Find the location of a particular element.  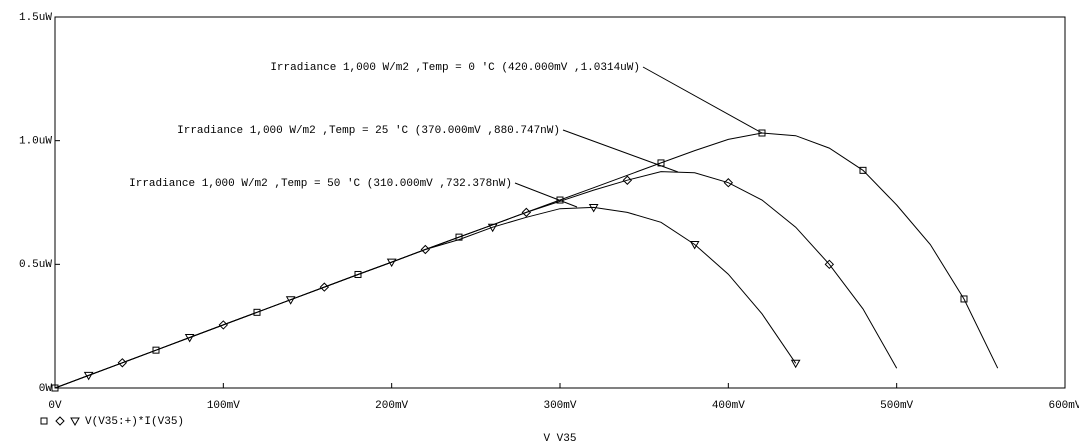

legend: V(V35:+)*I(V35) is located at coordinates (112, 422).